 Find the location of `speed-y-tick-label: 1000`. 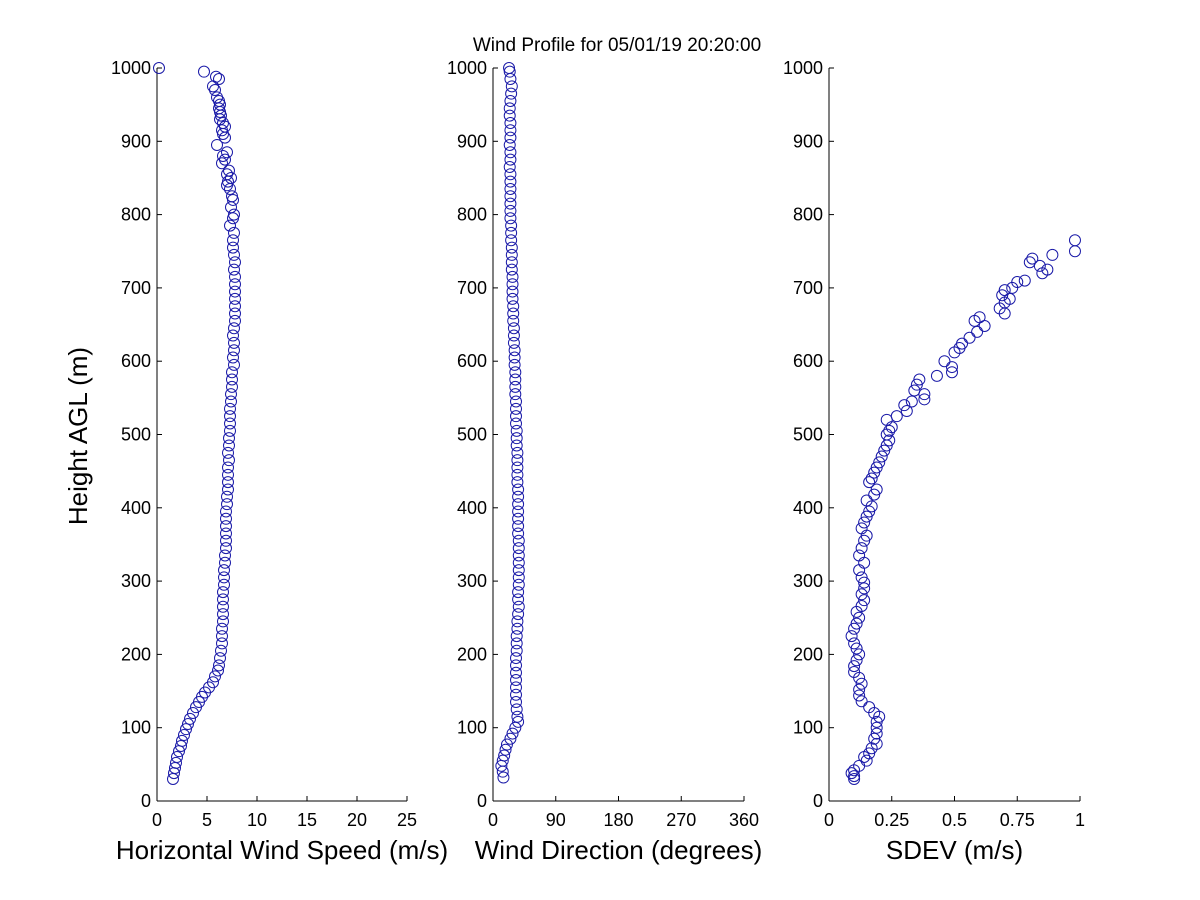

speed-y-tick-label: 1000 is located at coordinates (131, 68).